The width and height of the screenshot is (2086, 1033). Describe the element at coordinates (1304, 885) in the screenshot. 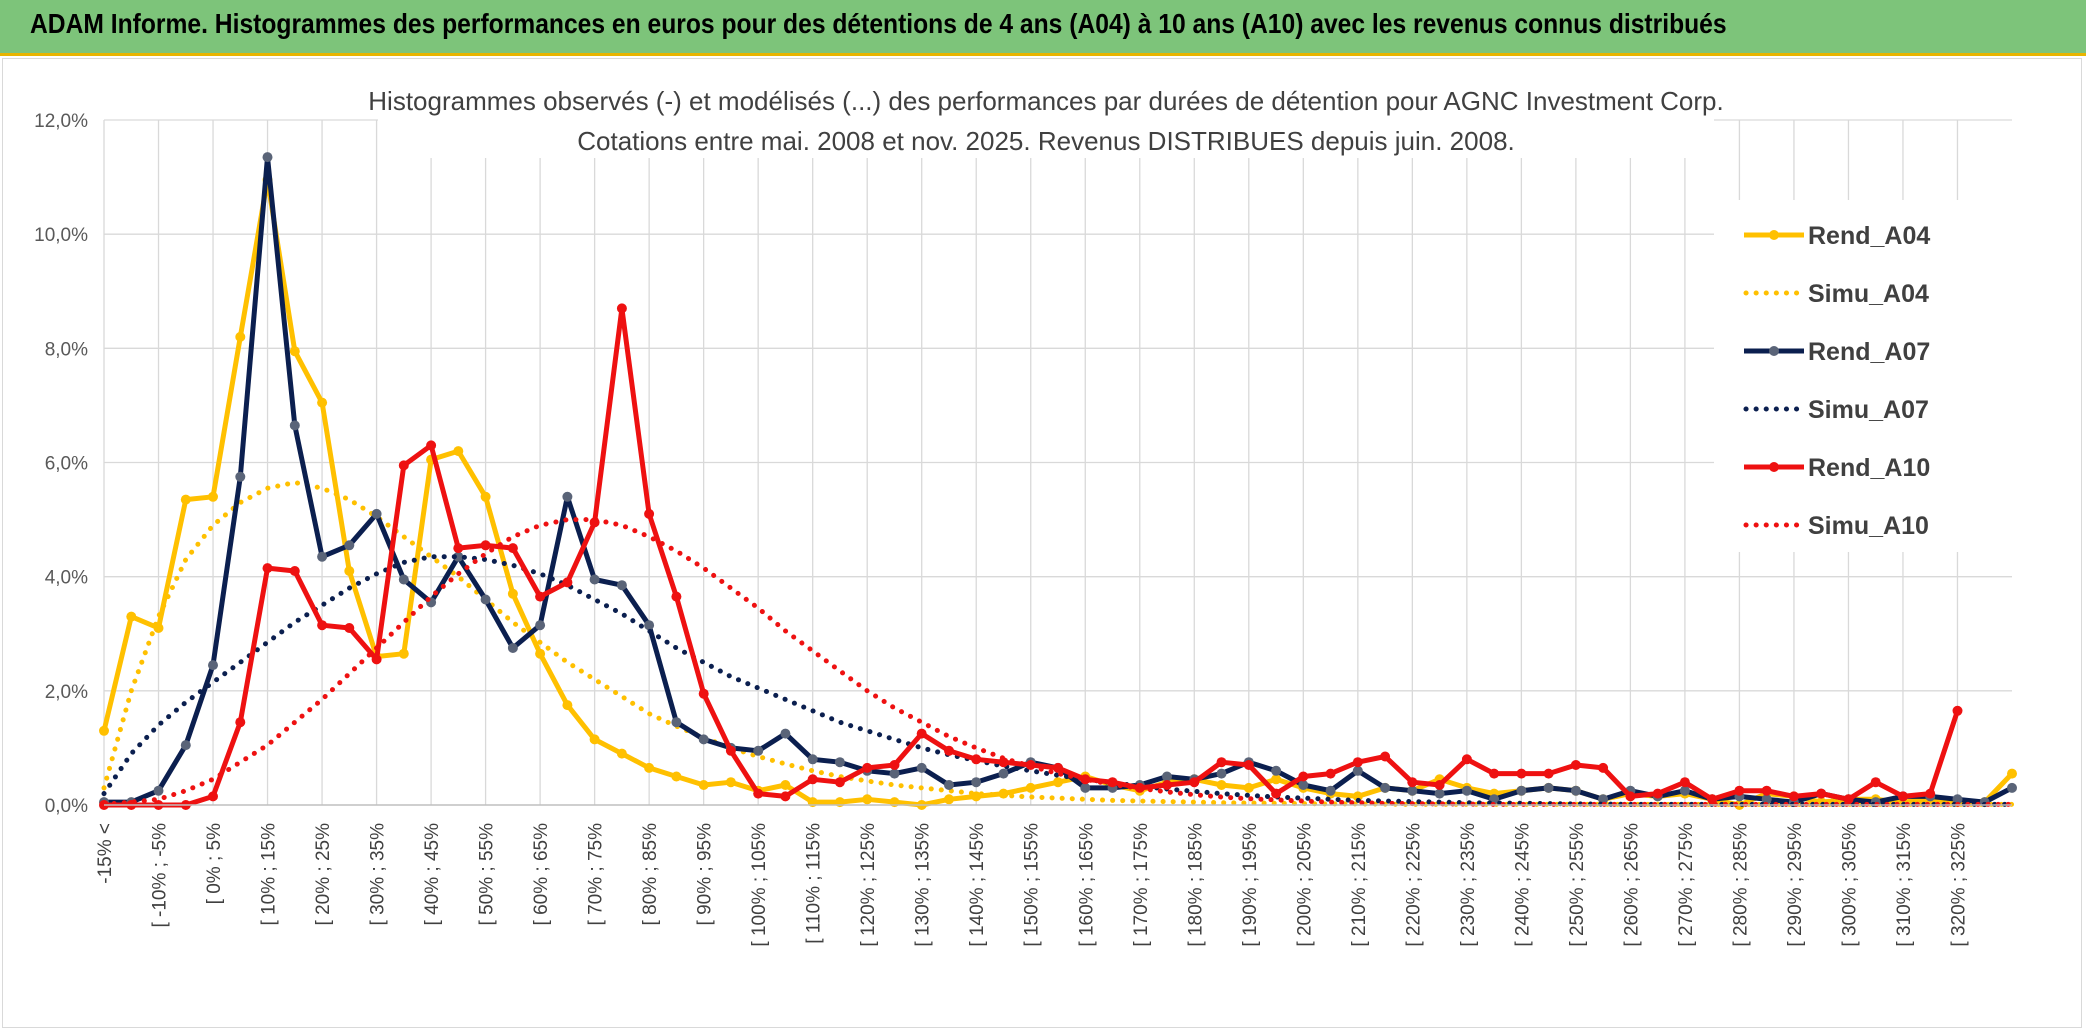

I see `x-tick-label: [ 200% ; 205%` at that location.